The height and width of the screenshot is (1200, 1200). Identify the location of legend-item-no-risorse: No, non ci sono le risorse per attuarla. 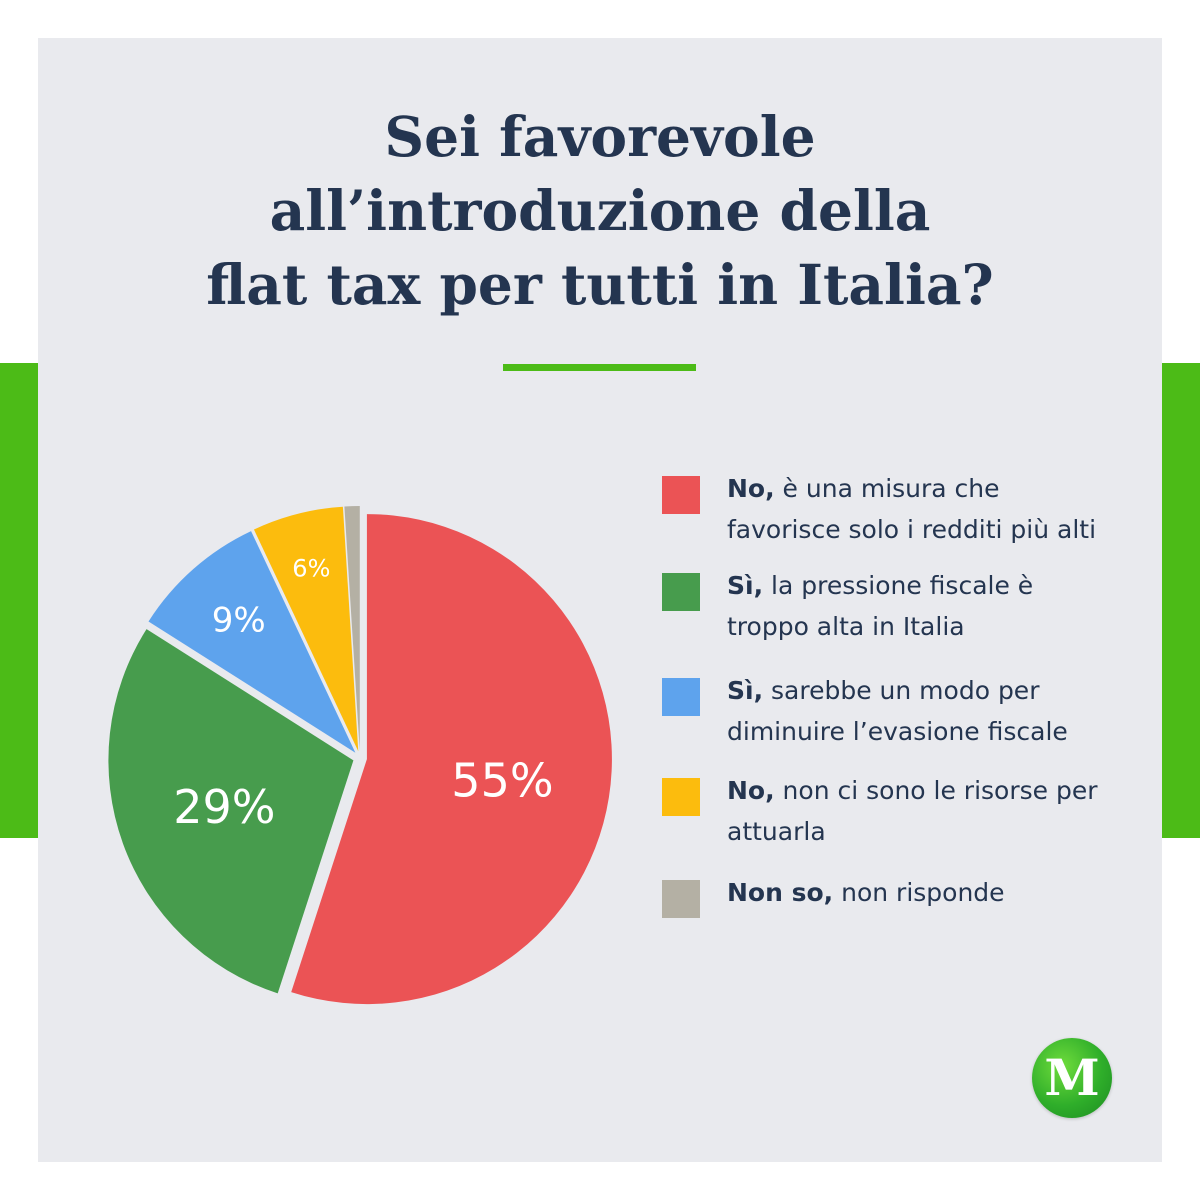
(882, 811).